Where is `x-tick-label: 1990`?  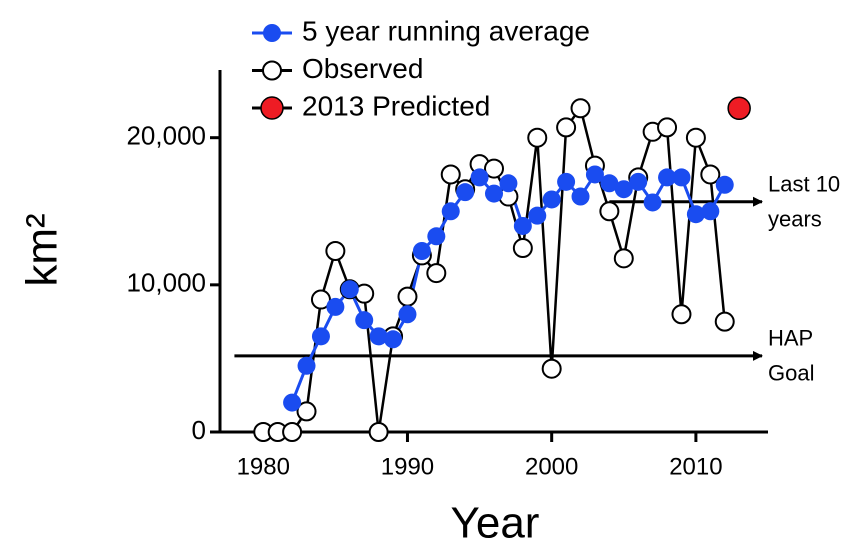 x-tick-label: 1990 is located at coordinates (407, 466).